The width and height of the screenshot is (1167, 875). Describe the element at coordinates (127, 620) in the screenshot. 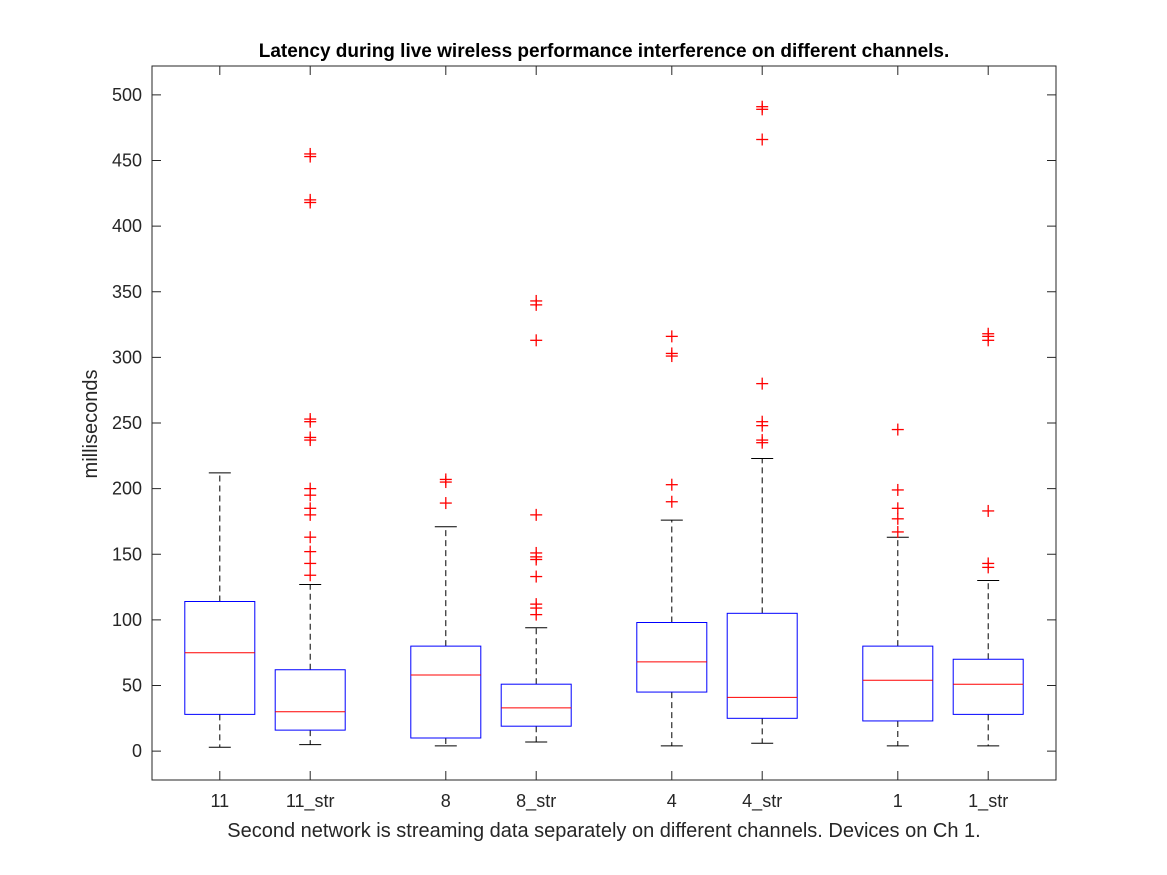

I see `y-tick-label: 100` at that location.